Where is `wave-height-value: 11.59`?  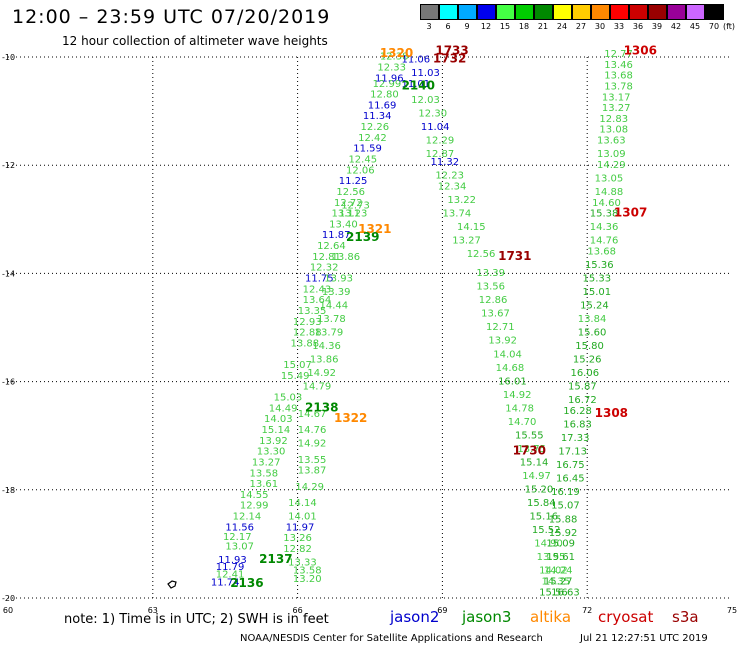
wave-height-value: 11.59 is located at coordinates (367, 149).